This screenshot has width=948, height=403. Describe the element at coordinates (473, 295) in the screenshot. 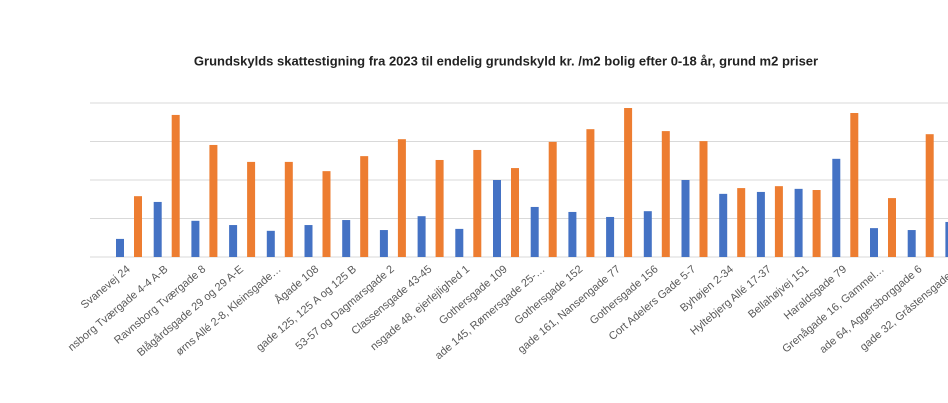

I see `x-tick-label: Gothersgade 109` at that location.